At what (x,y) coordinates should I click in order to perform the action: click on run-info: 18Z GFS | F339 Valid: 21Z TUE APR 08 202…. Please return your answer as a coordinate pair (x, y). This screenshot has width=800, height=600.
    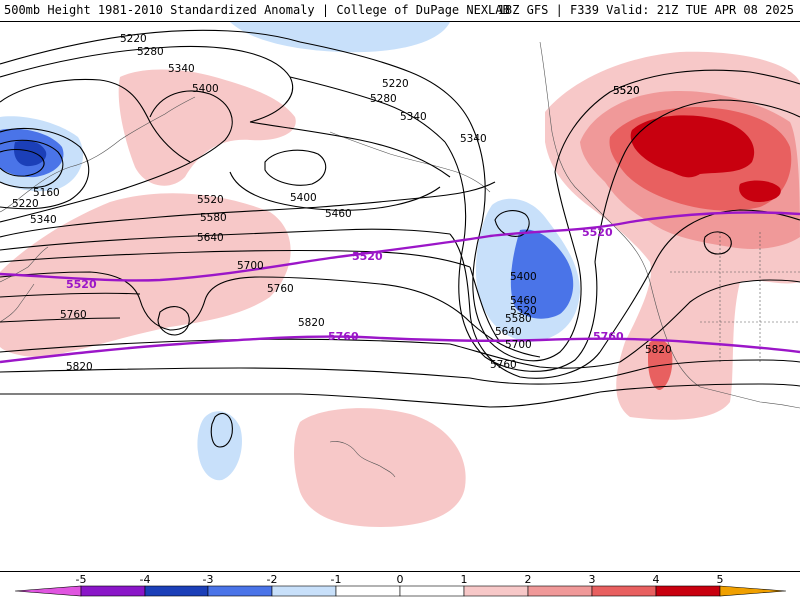
    Looking at the image, I should click on (645, 10).